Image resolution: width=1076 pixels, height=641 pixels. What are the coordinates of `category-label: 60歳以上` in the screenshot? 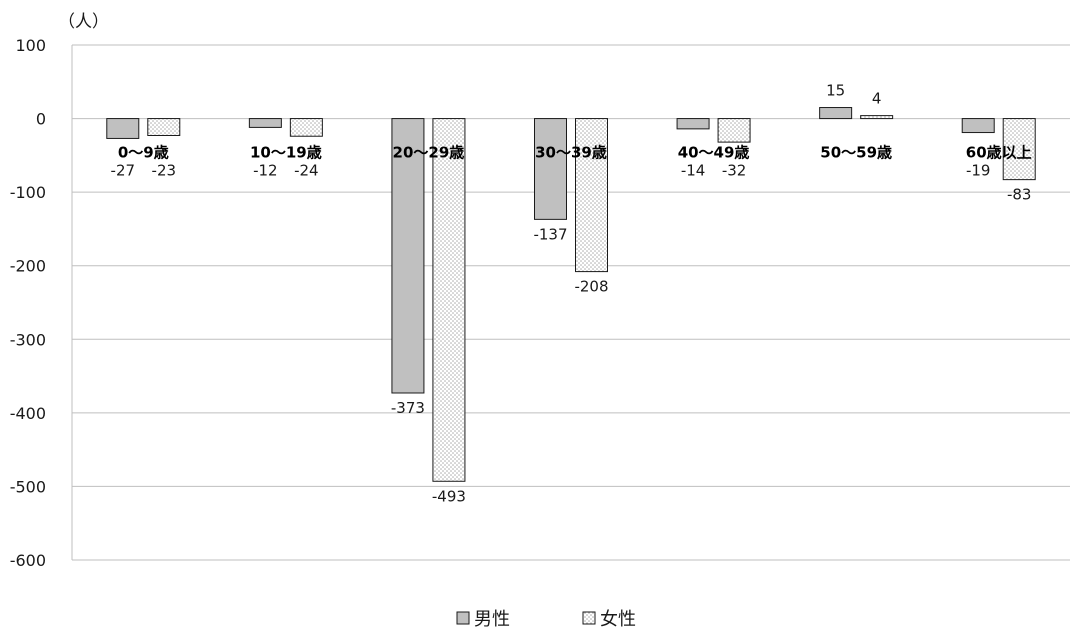 It's located at (999, 153).